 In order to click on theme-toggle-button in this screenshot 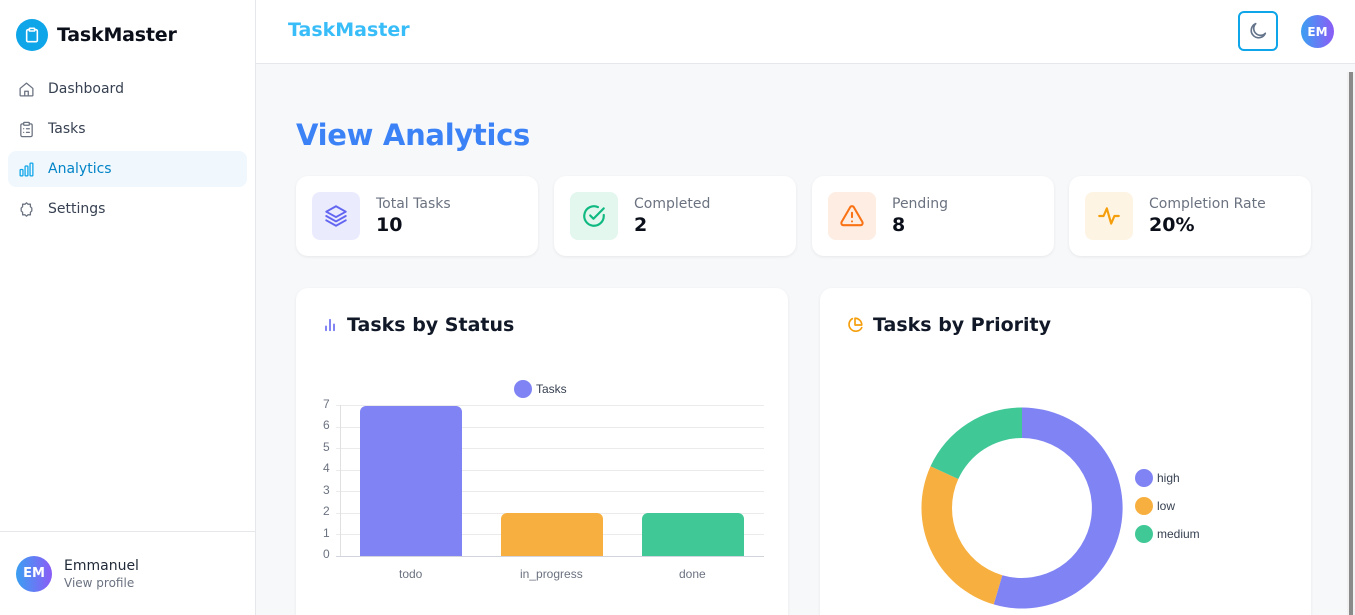, I will do `click(1258, 31)`.